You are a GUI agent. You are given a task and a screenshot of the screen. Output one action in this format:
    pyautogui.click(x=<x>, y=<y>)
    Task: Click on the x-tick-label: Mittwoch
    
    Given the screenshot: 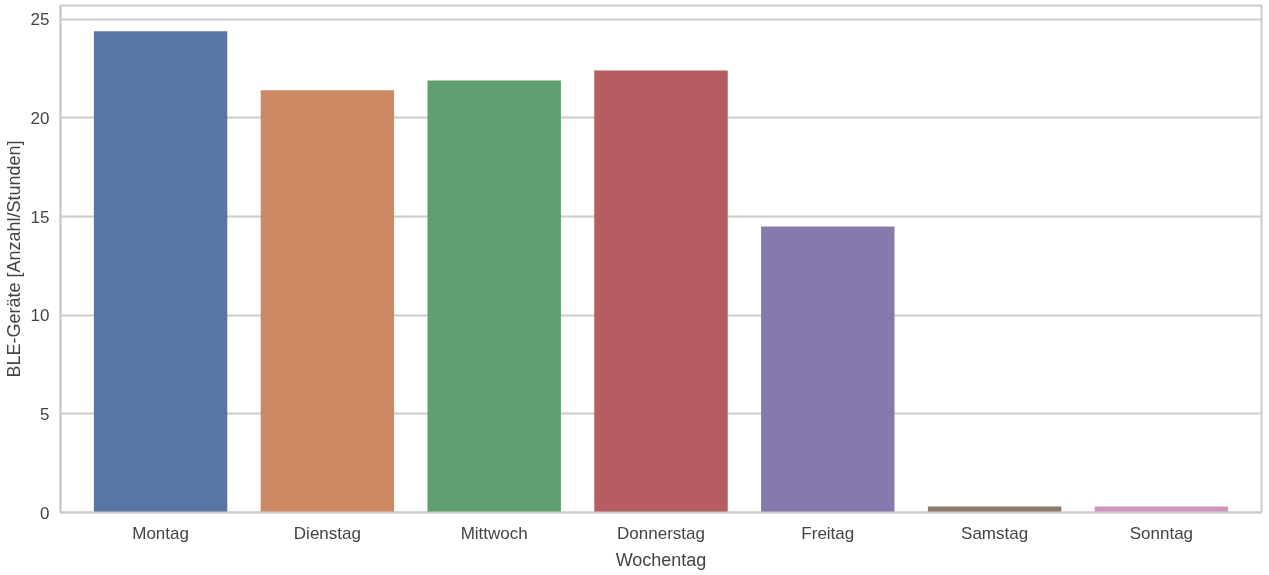 What is the action you would take?
    pyautogui.click(x=494, y=533)
    